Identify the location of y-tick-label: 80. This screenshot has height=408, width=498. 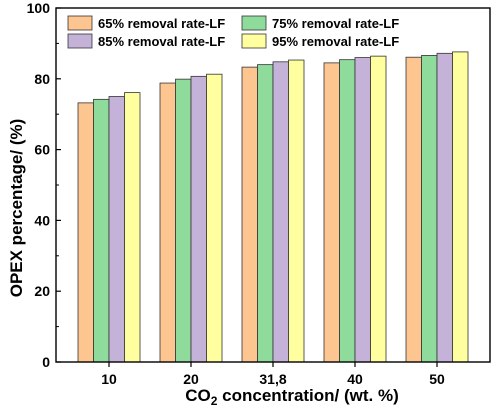
(42, 79).